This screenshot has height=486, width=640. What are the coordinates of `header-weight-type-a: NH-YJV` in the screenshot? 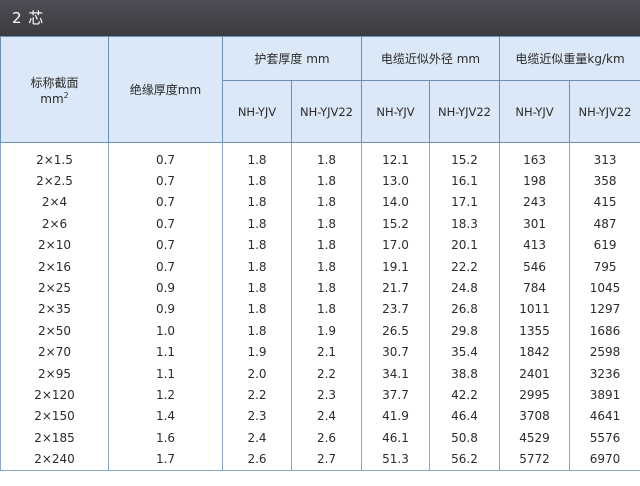 It's located at (535, 111).